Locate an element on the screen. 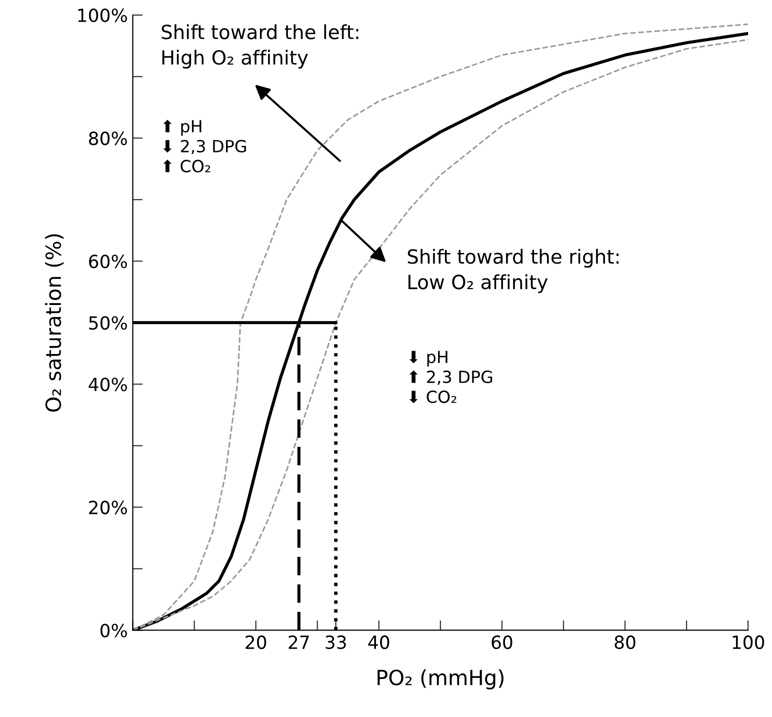 This screenshot has width=772, height=717. x-tick-label: 27 is located at coordinates (298, 642).